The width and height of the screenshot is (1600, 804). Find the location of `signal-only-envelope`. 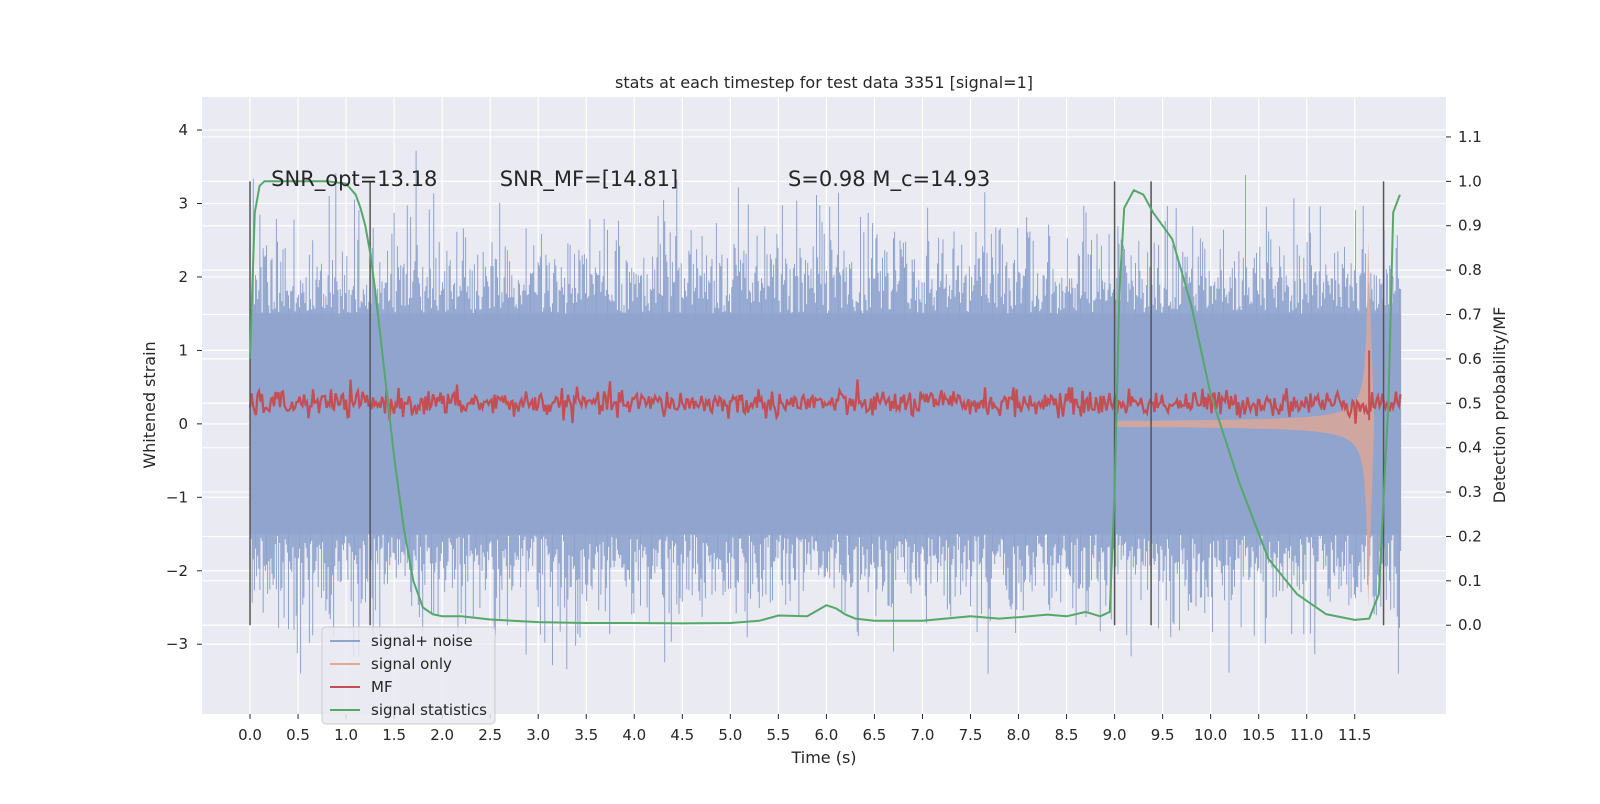

signal-only-envelope is located at coordinates (1244, 424).